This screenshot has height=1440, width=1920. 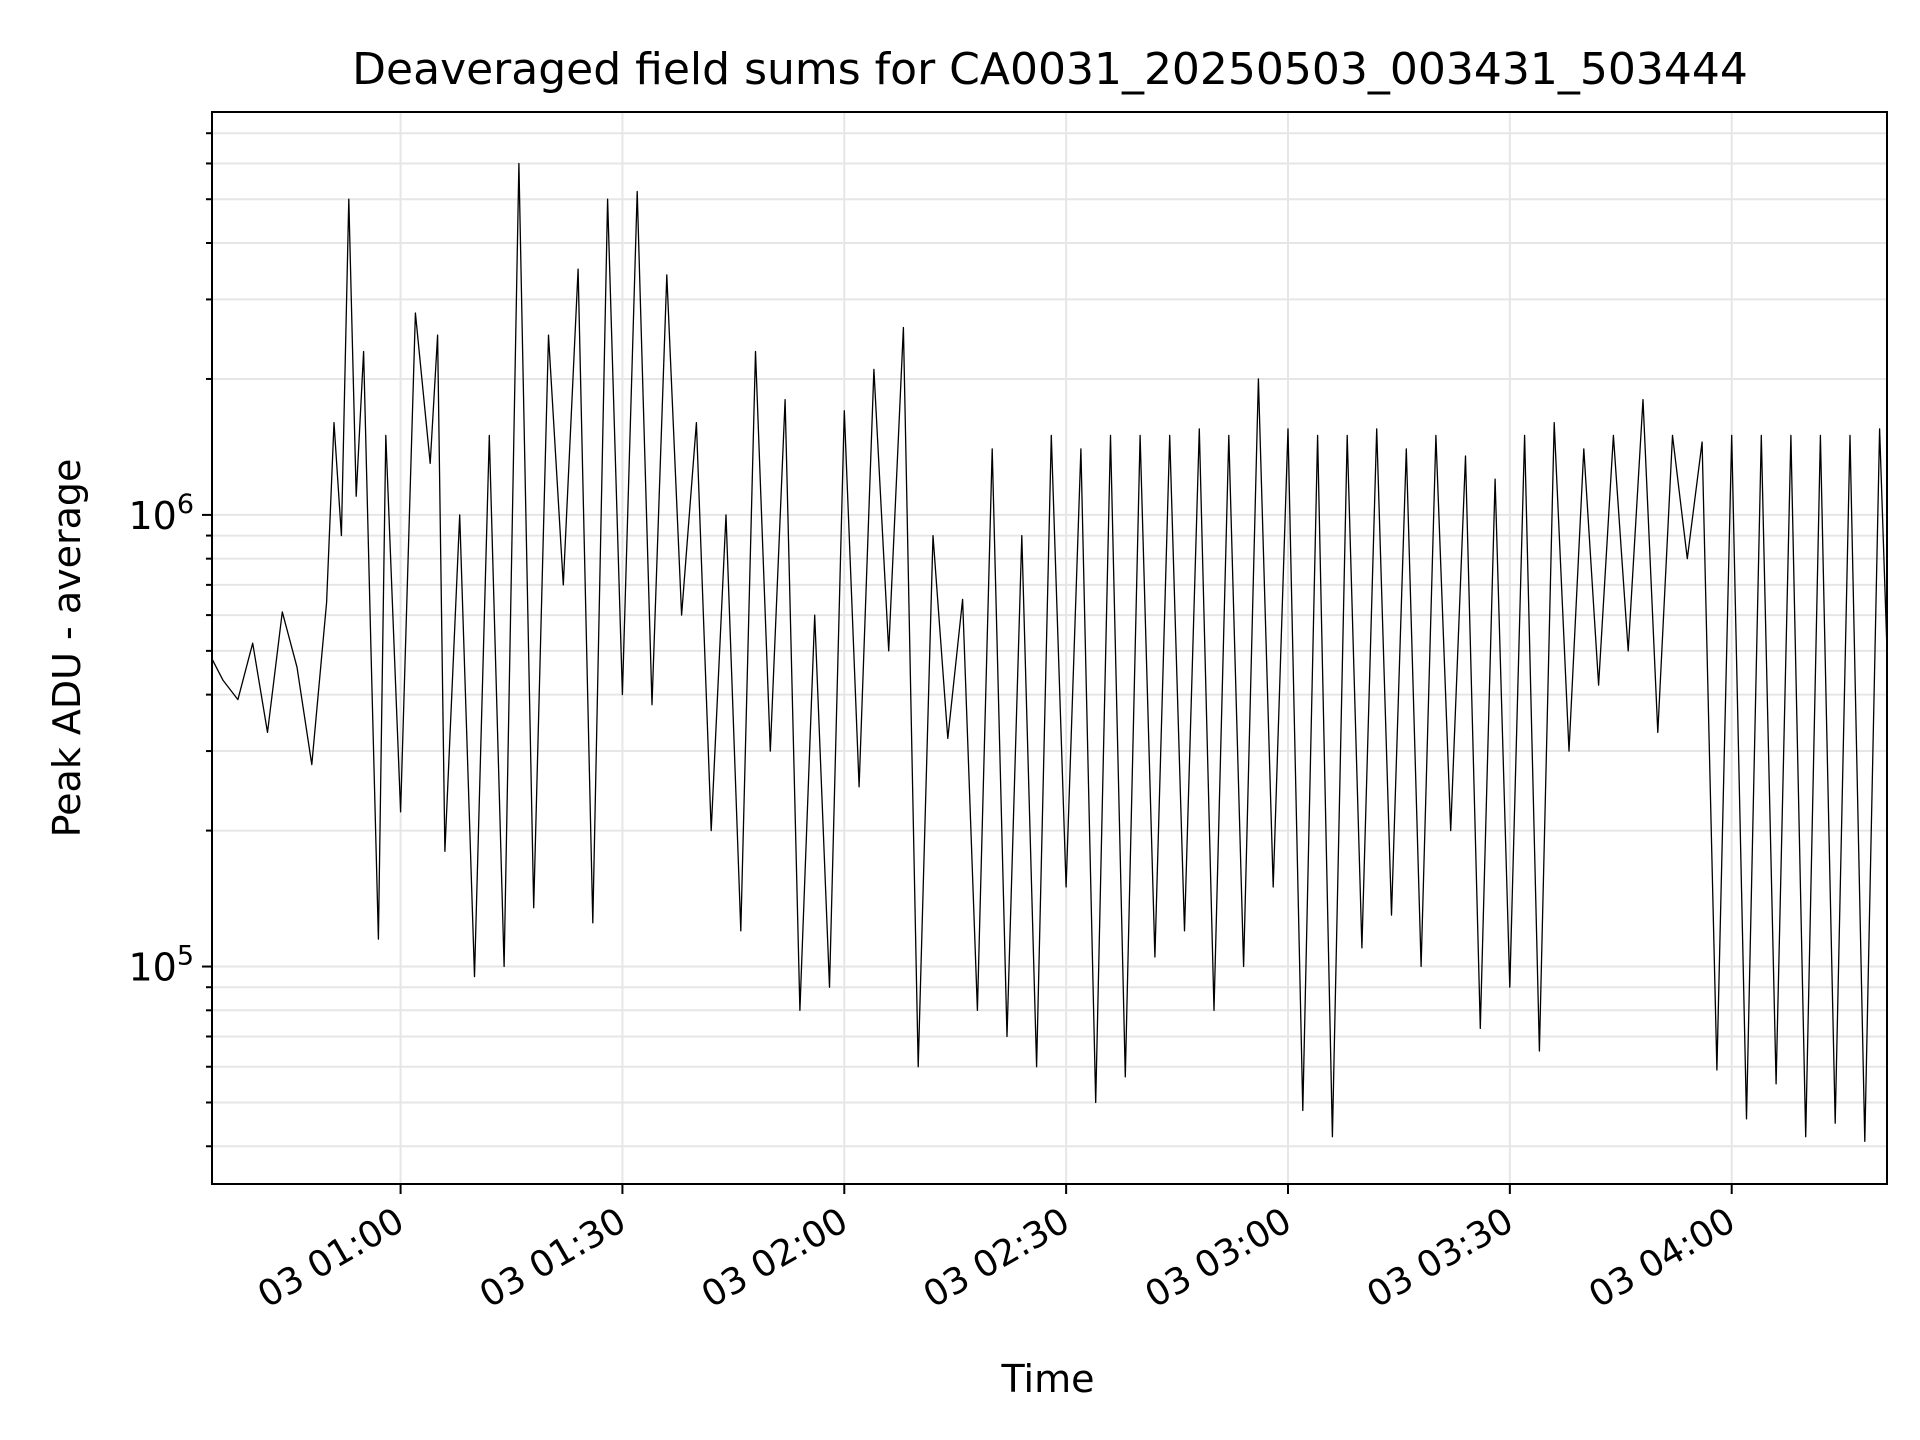 What do you see at coordinates (161, 513) in the screenshot?
I see `y-tick-label: 106` at bounding box center [161, 513].